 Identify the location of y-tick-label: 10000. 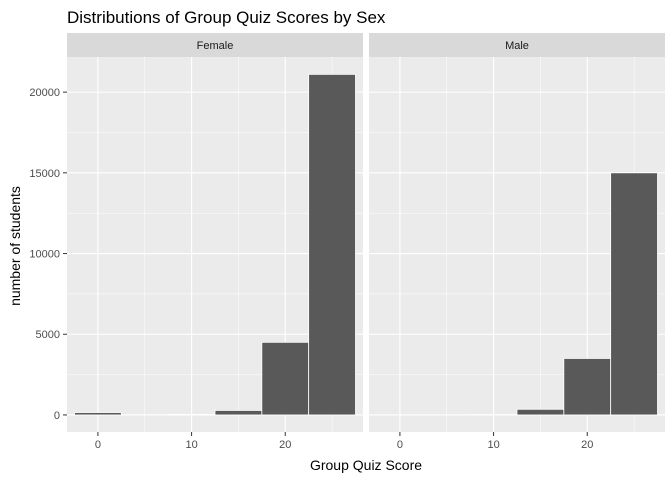
(44, 255).